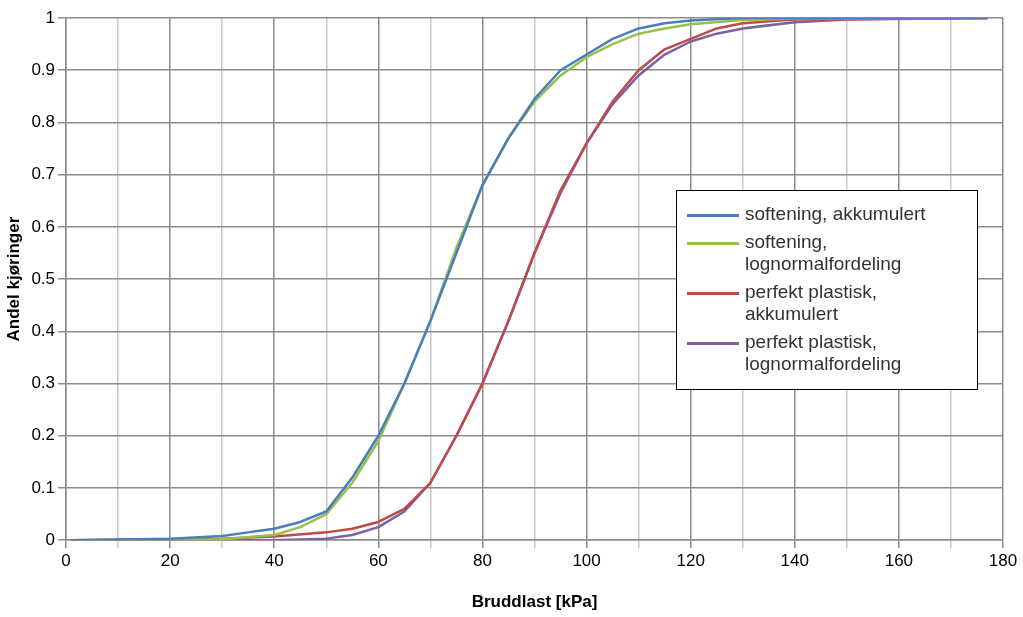 The width and height of the screenshot is (1023, 617). I want to click on legend-label: softening, lognormalfordeling, so click(824, 253).